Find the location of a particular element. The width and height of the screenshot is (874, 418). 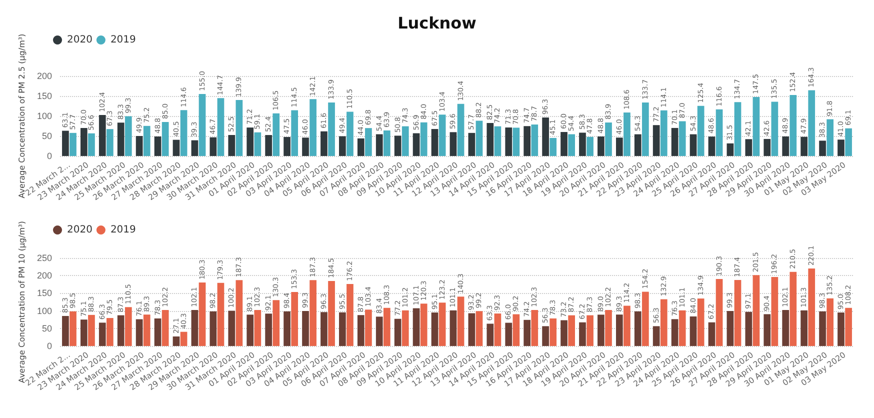

chart-title: Lucknow is located at coordinates (437, 23).